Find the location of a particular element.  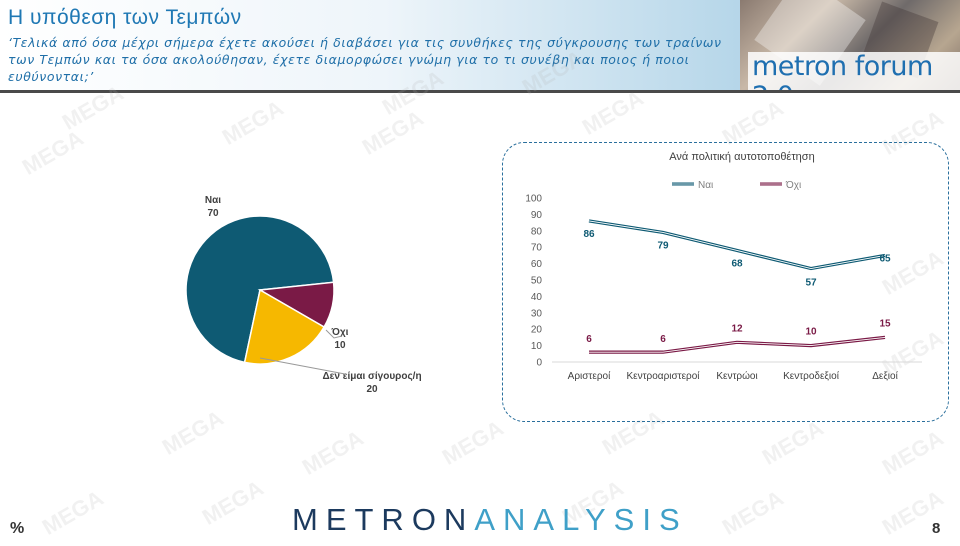

data-label: 79 is located at coordinates (663, 245).